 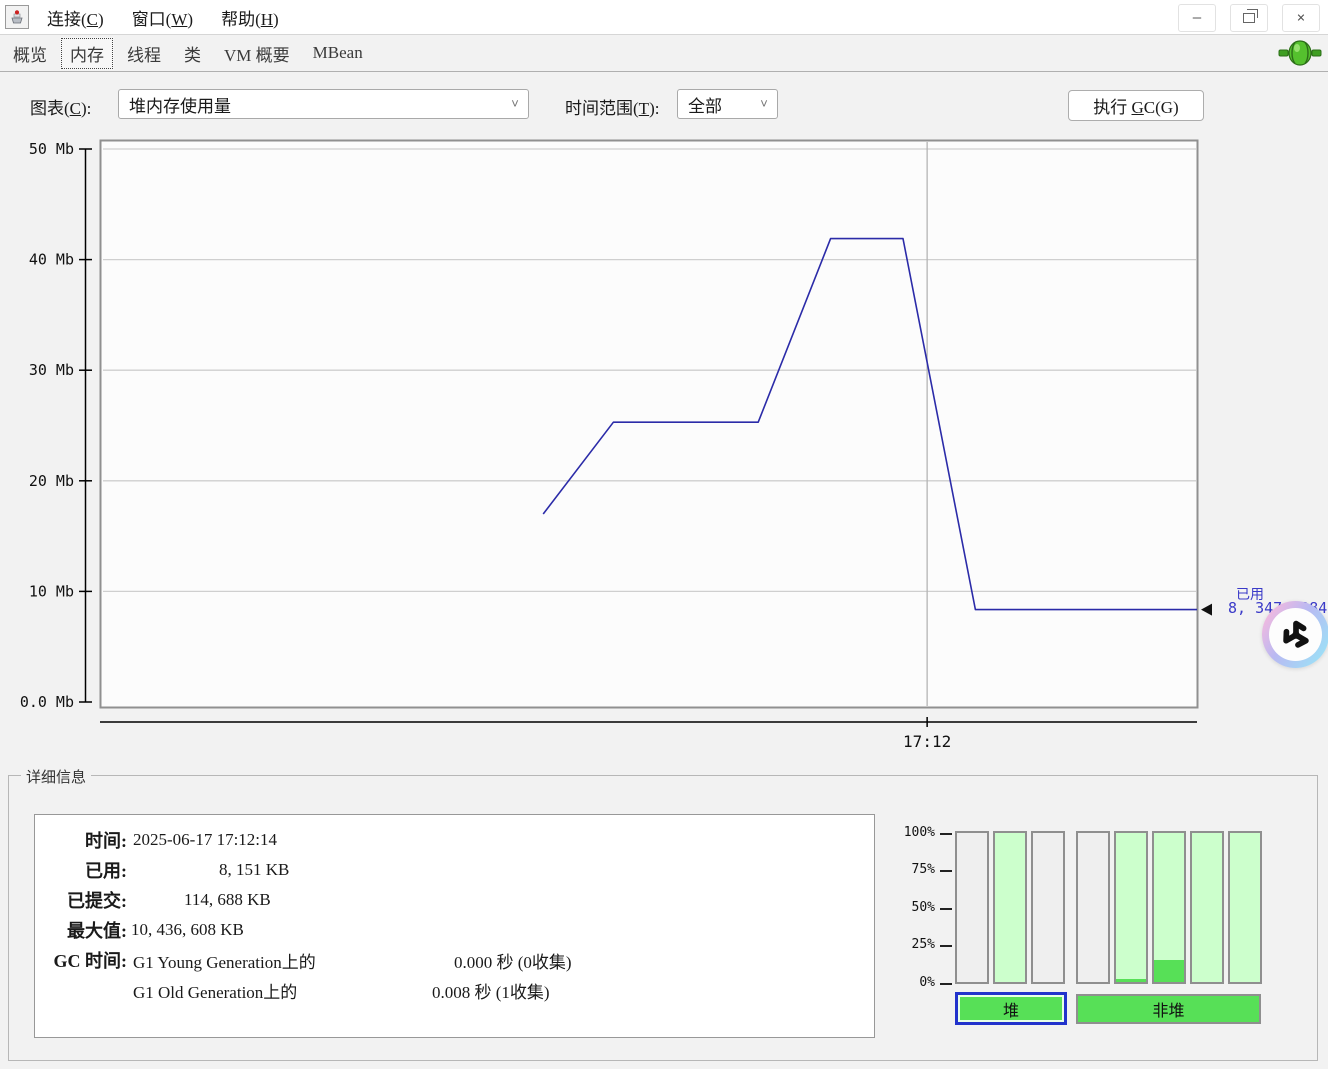 What do you see at coordinates (51, 370) in the screenshot?
I see `y-axis-tick-label: 30 Mb` at bounding box center [51, 370].